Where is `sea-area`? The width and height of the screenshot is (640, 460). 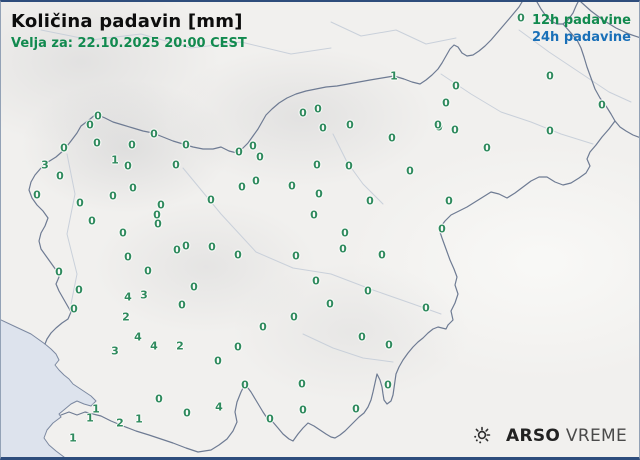 sea-area is located at coordinates (48, 388).